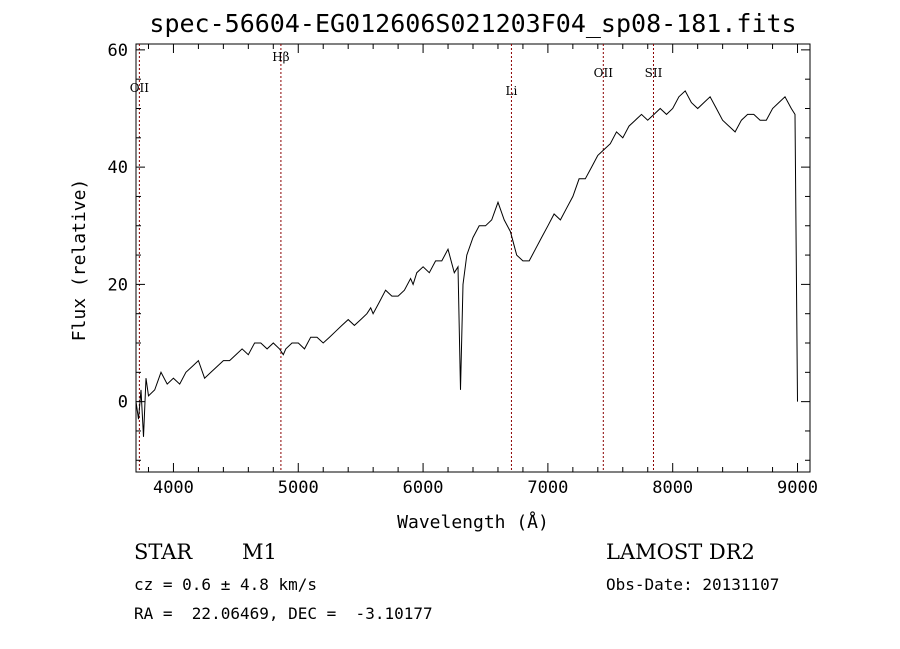  Describe the element at coordinates (512, 91) in the screenshot. I see `spectral-line-label: Li` at that location.